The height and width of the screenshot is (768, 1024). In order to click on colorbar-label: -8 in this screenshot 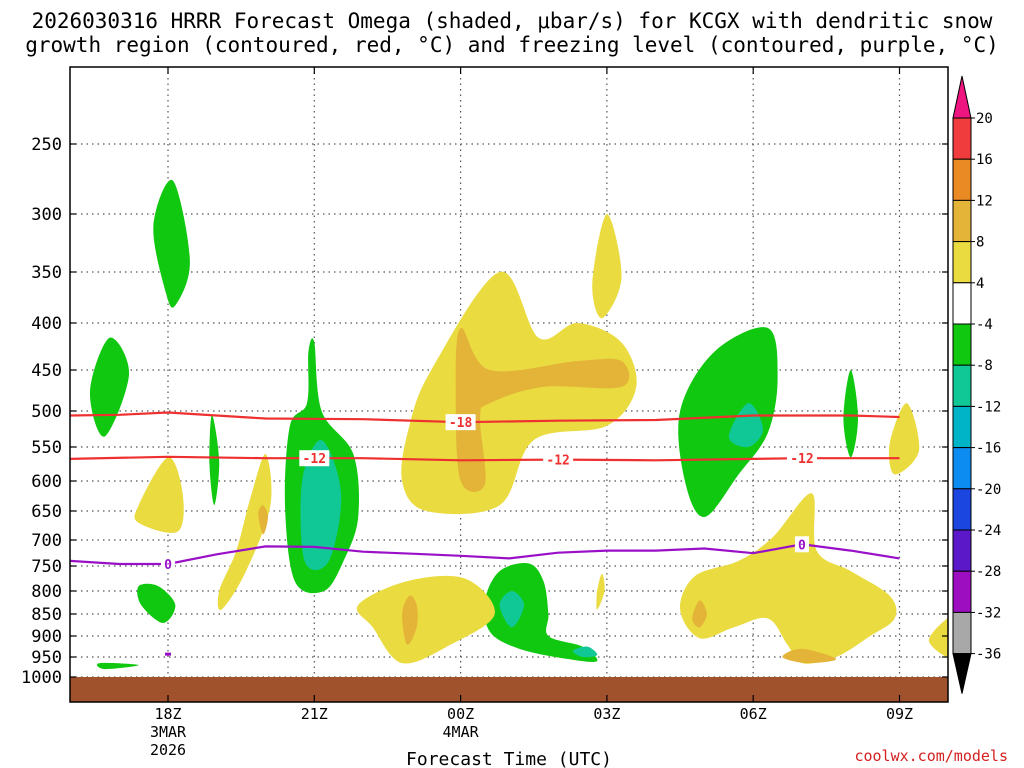, I will do `click(984, 366)`.